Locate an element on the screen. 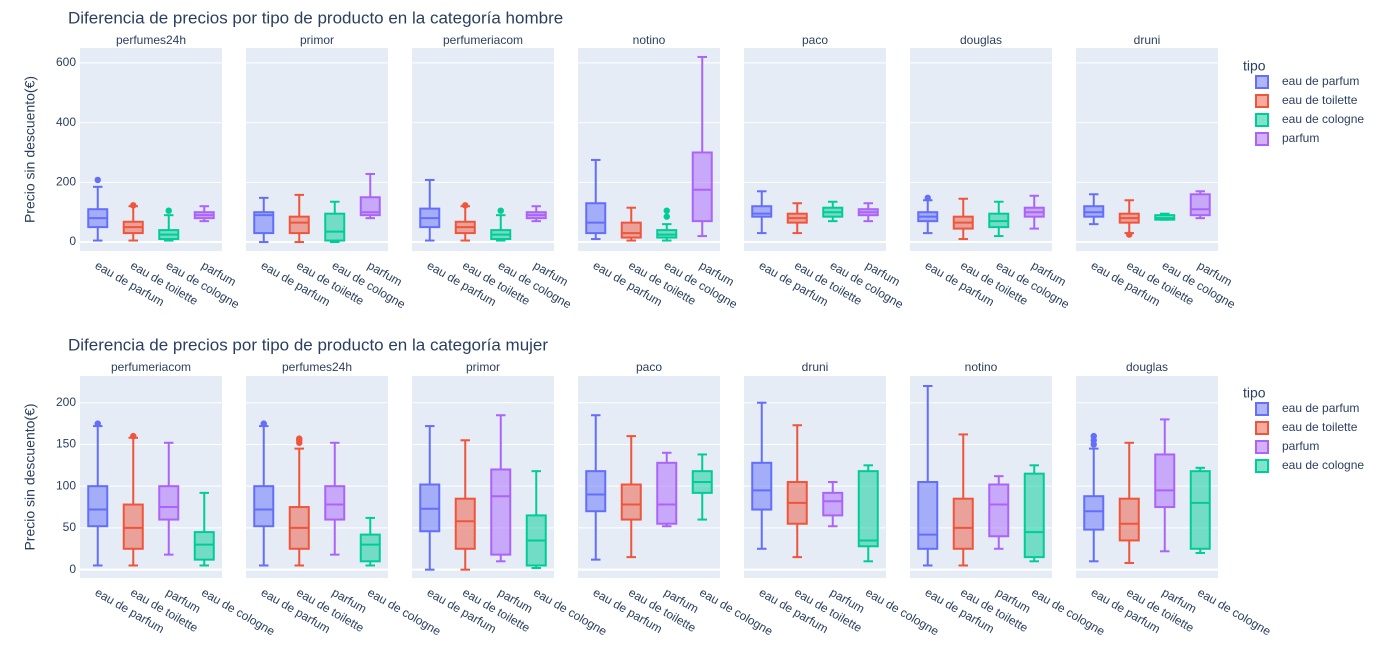  y-tick-label: 400 is located at coordinates (66, 122).